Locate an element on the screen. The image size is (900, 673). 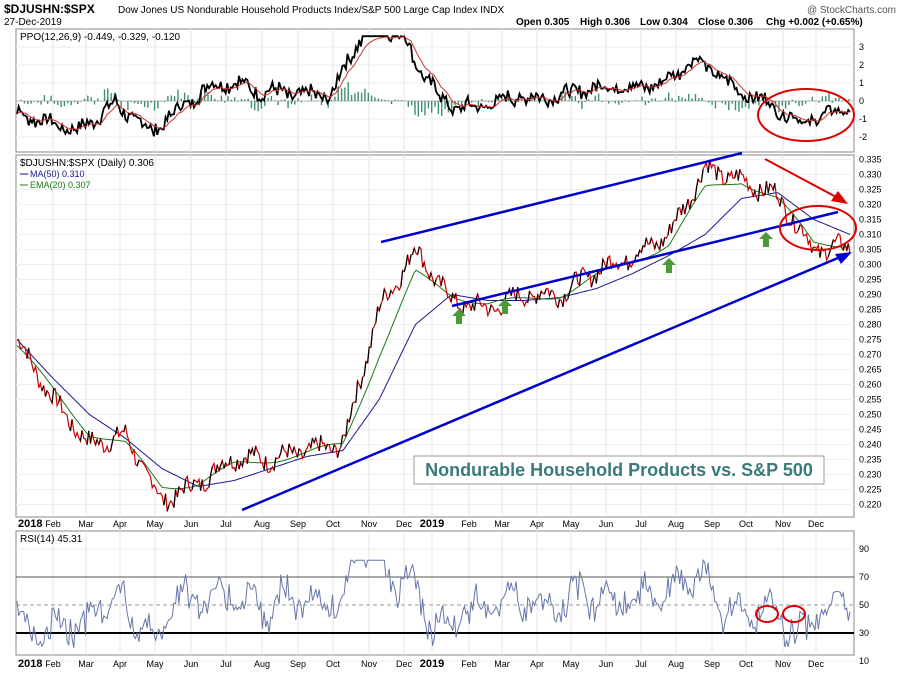
x-tick-label: Nov is located at coordinates (783, 664).